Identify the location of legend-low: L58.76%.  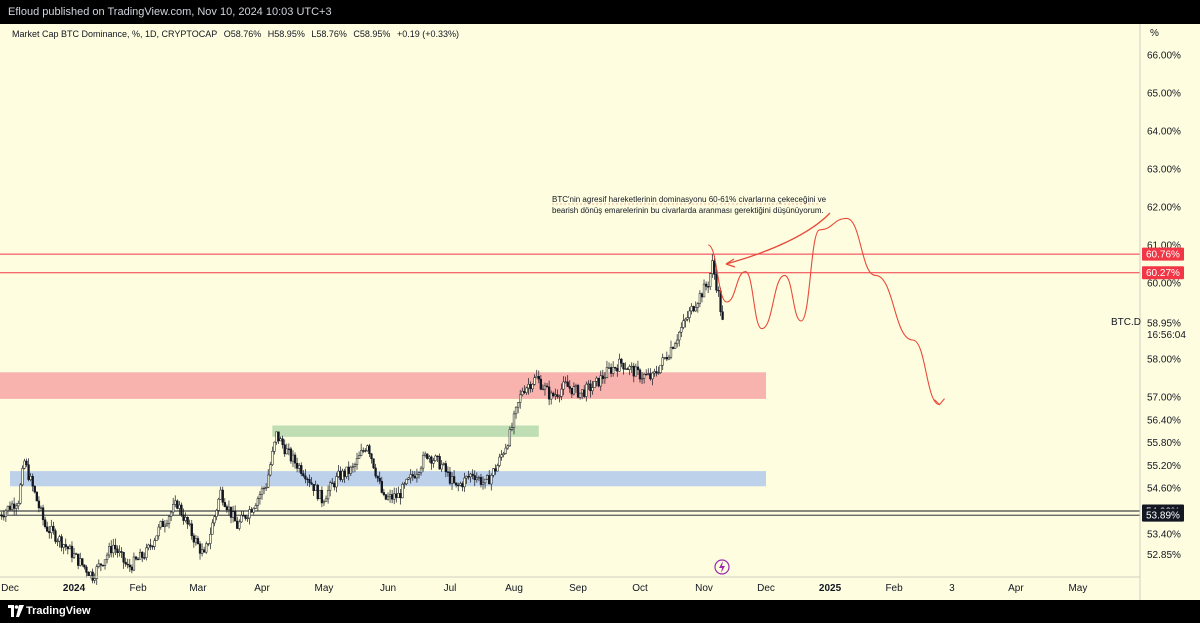
(329, 34).